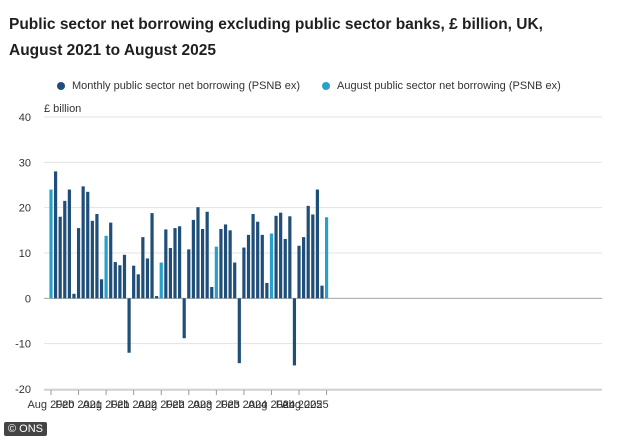  I want to click on x-tick-label: Aug 2021, so click(106, 405).